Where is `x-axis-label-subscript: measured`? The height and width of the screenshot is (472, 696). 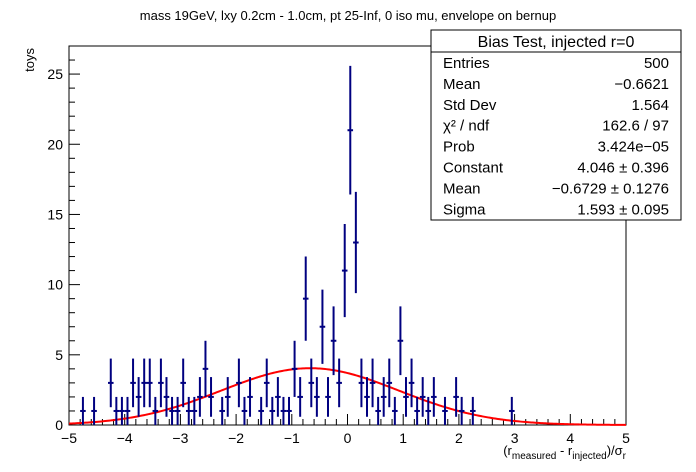 x-axis-label-subscript: measured is located at coordinates (534, 456).